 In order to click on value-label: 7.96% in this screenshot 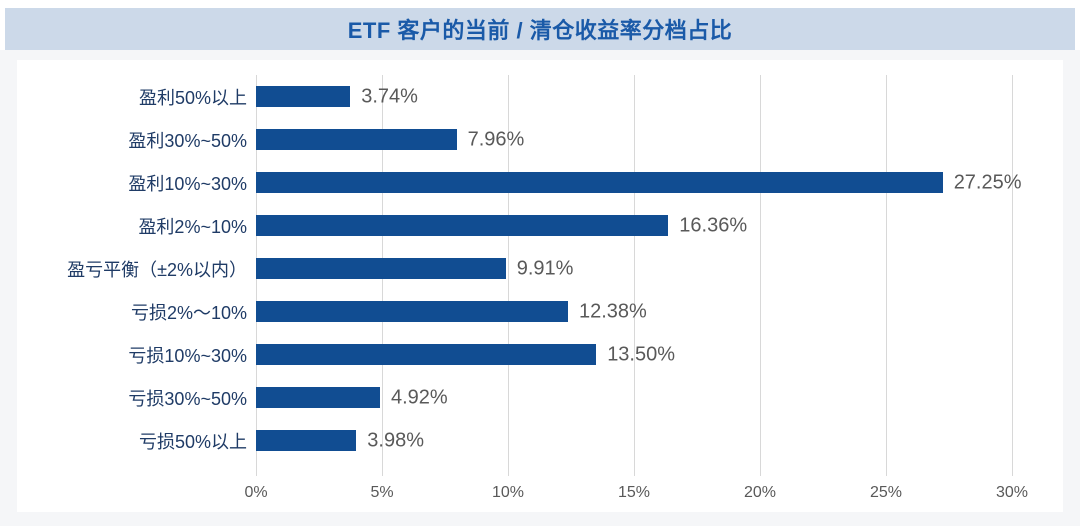, I will do `click(496, 139)`.